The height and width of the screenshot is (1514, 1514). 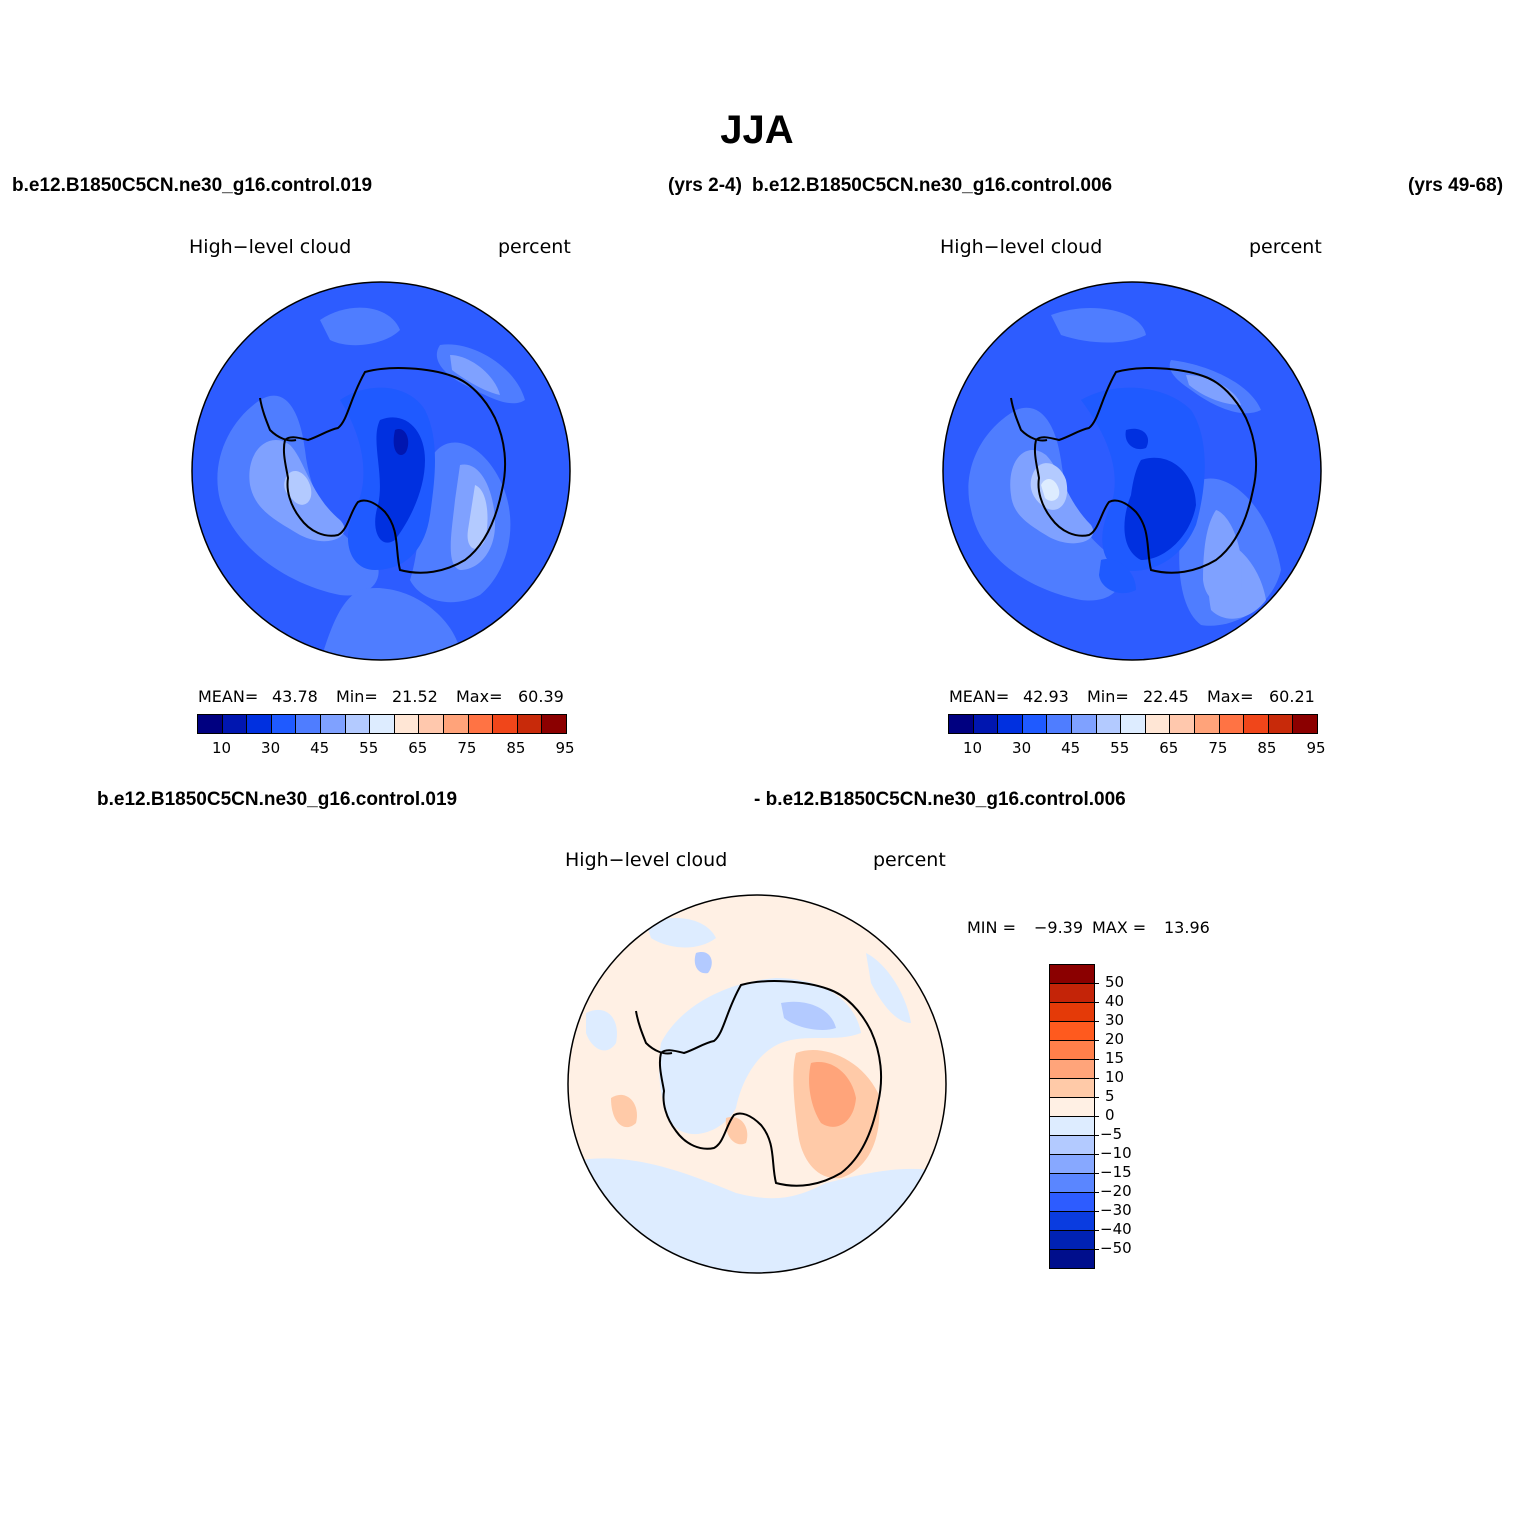 What do you see at coordinates (270, 247) in the screenshot?
I see `panel1-variable-label: High−level cloud` at bounding box center [270, 247].